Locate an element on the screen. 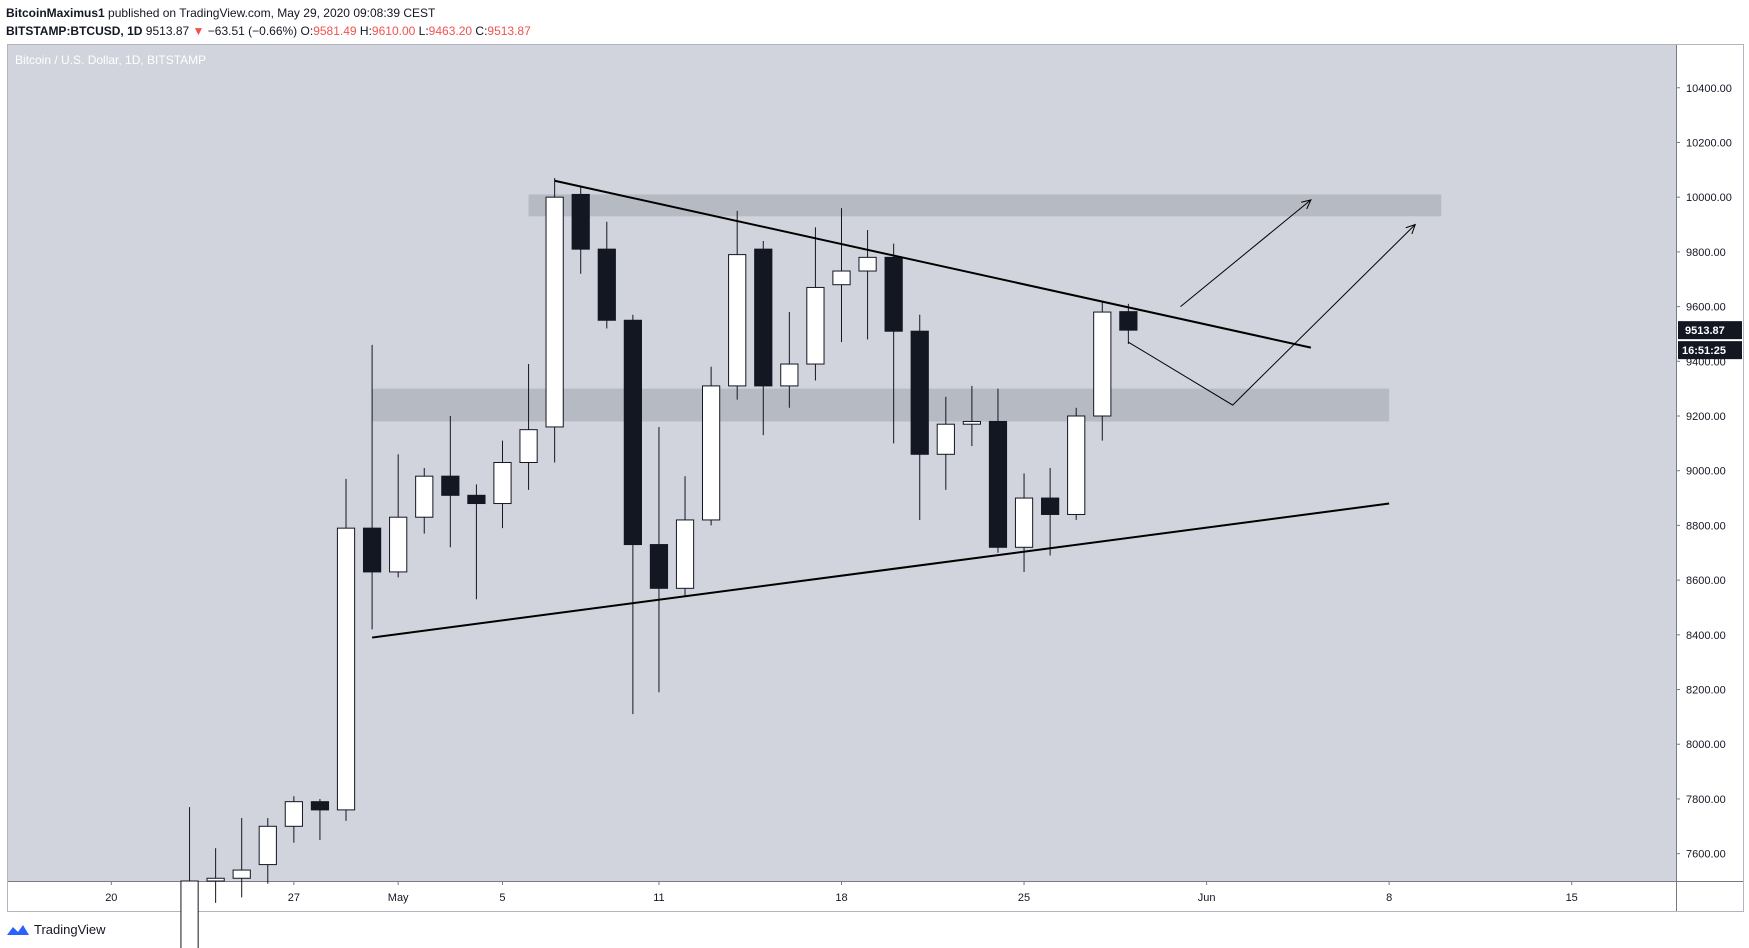 The image size is (1749, 948). low-value: 9463.20 is located at coordinates (450, 31).